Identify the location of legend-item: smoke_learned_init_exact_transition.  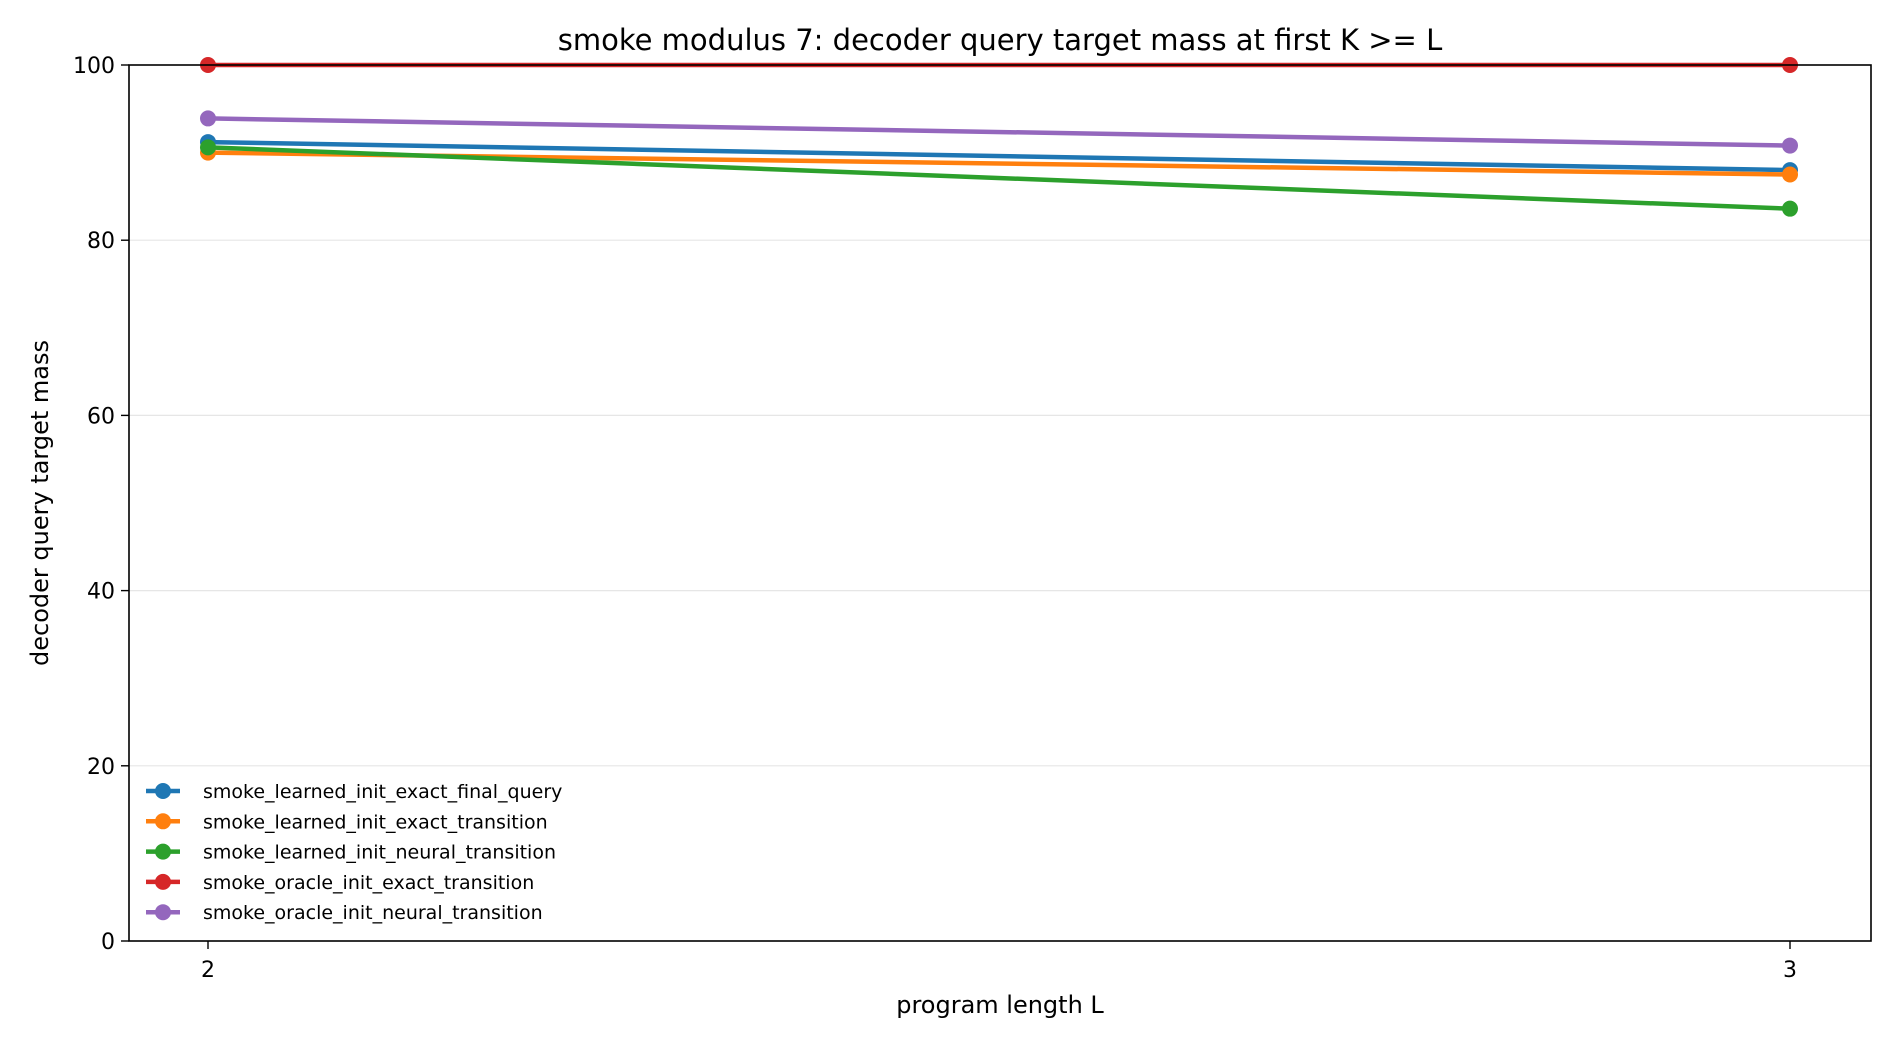
(347, 822).